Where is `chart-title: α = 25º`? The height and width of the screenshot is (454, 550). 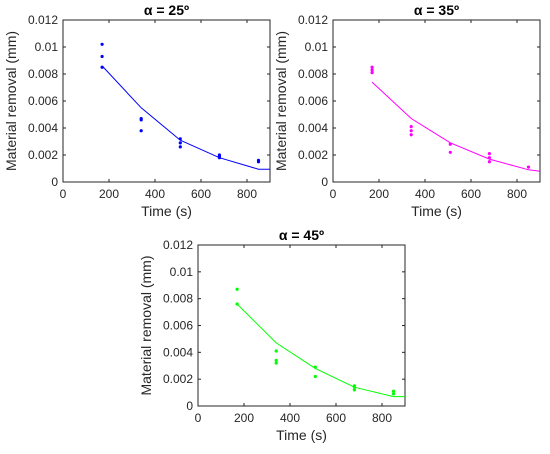 chart-title: α = 25º is located at coordinates (166, 10).